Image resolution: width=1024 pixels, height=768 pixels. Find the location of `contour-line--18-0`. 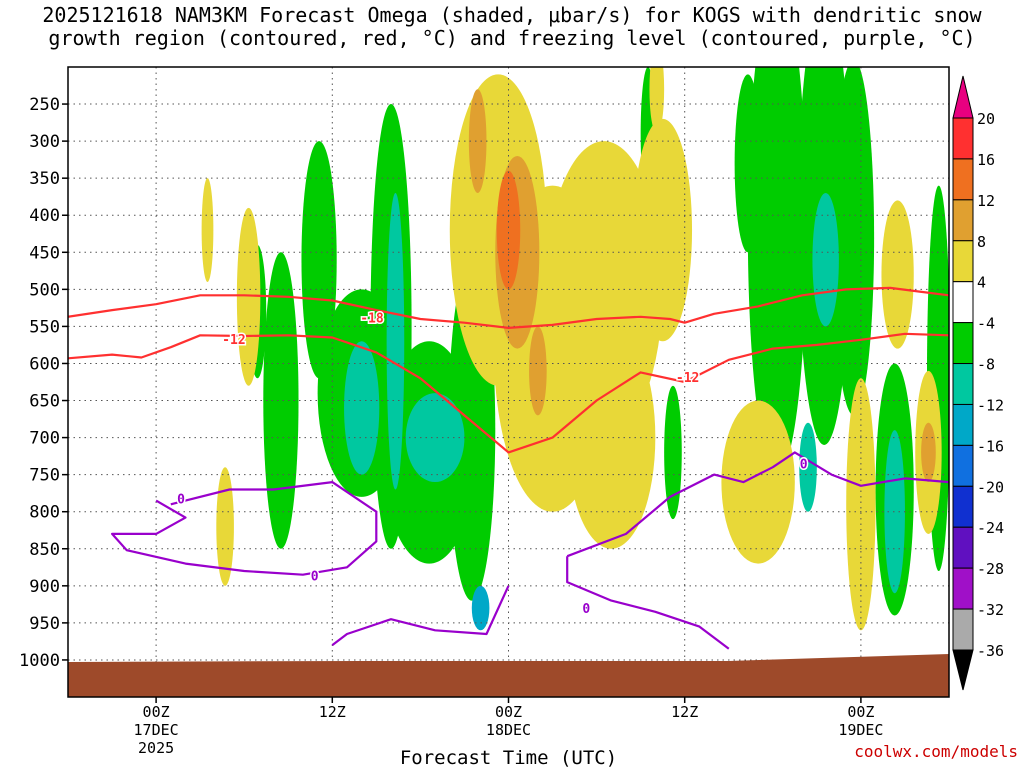

contour-line--18-0 is located at coordinates (508, 307).